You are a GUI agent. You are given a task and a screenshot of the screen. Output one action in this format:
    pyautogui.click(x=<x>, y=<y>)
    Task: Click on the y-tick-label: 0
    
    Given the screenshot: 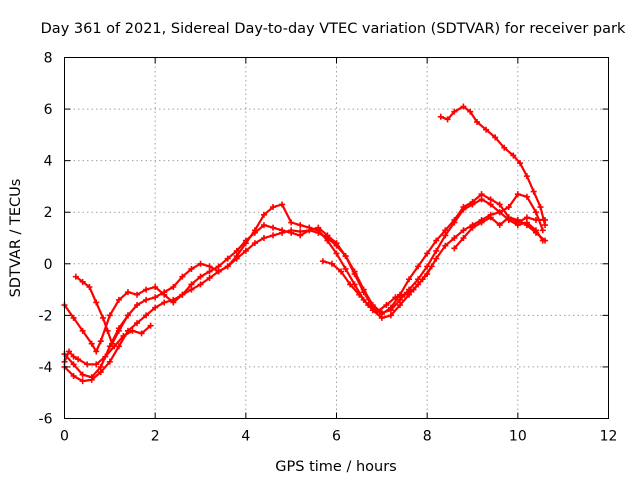 What is the action you would take?
    pyautogui.click(x=48, y=265)
    